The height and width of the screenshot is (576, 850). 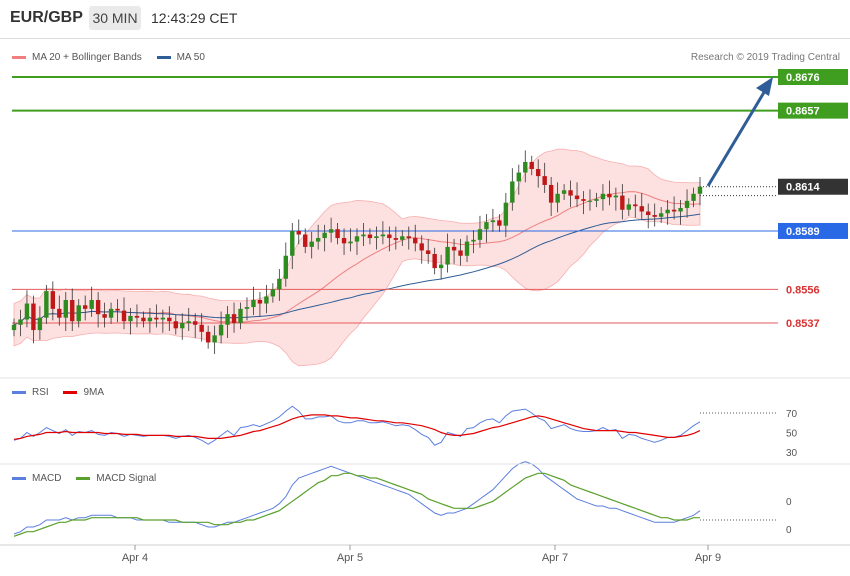 I want to click on macd-tick-label: 0, so click(x=789, y=530).